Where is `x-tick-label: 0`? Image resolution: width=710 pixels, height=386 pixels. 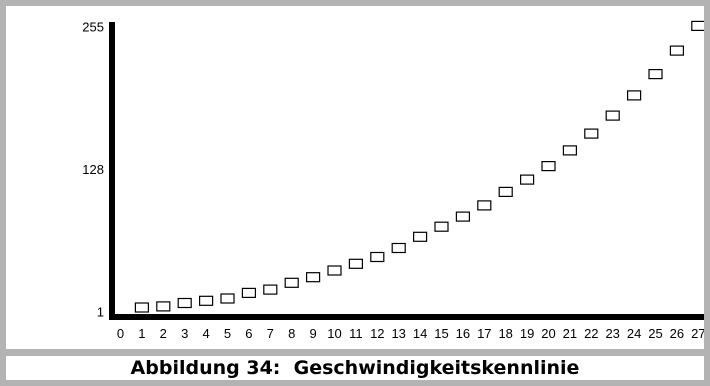 x-tick-label: 0 is located at coordinates (120, 333).